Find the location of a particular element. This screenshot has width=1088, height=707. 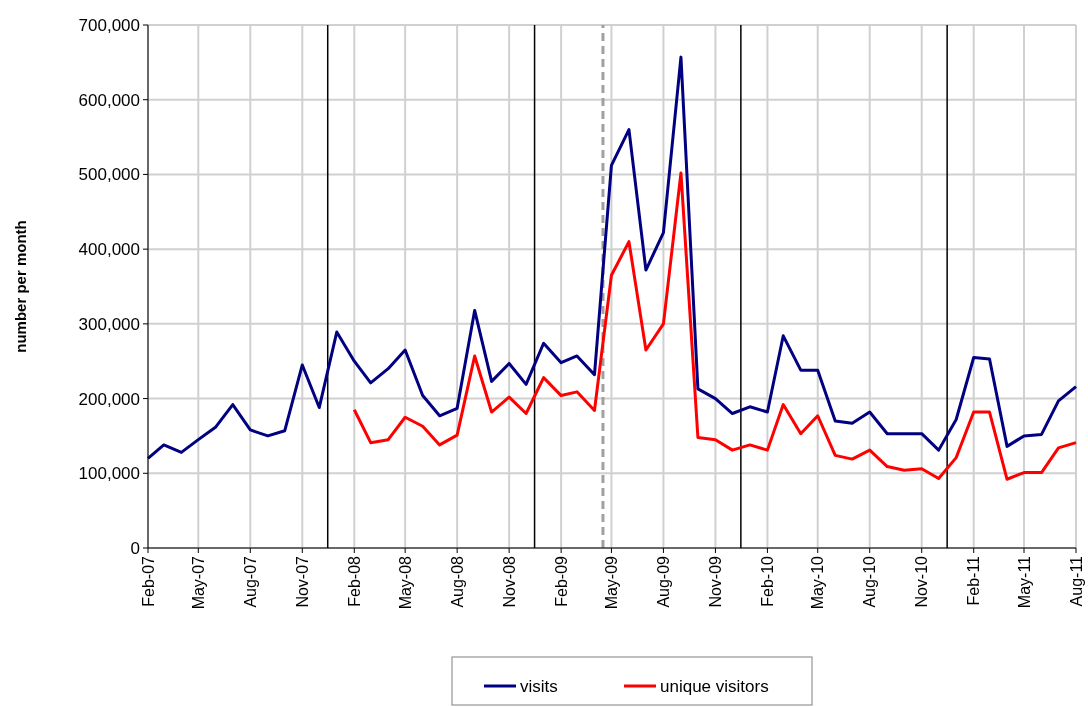

x-tick-label: Nov-07 is located at coordinates (302, 581).